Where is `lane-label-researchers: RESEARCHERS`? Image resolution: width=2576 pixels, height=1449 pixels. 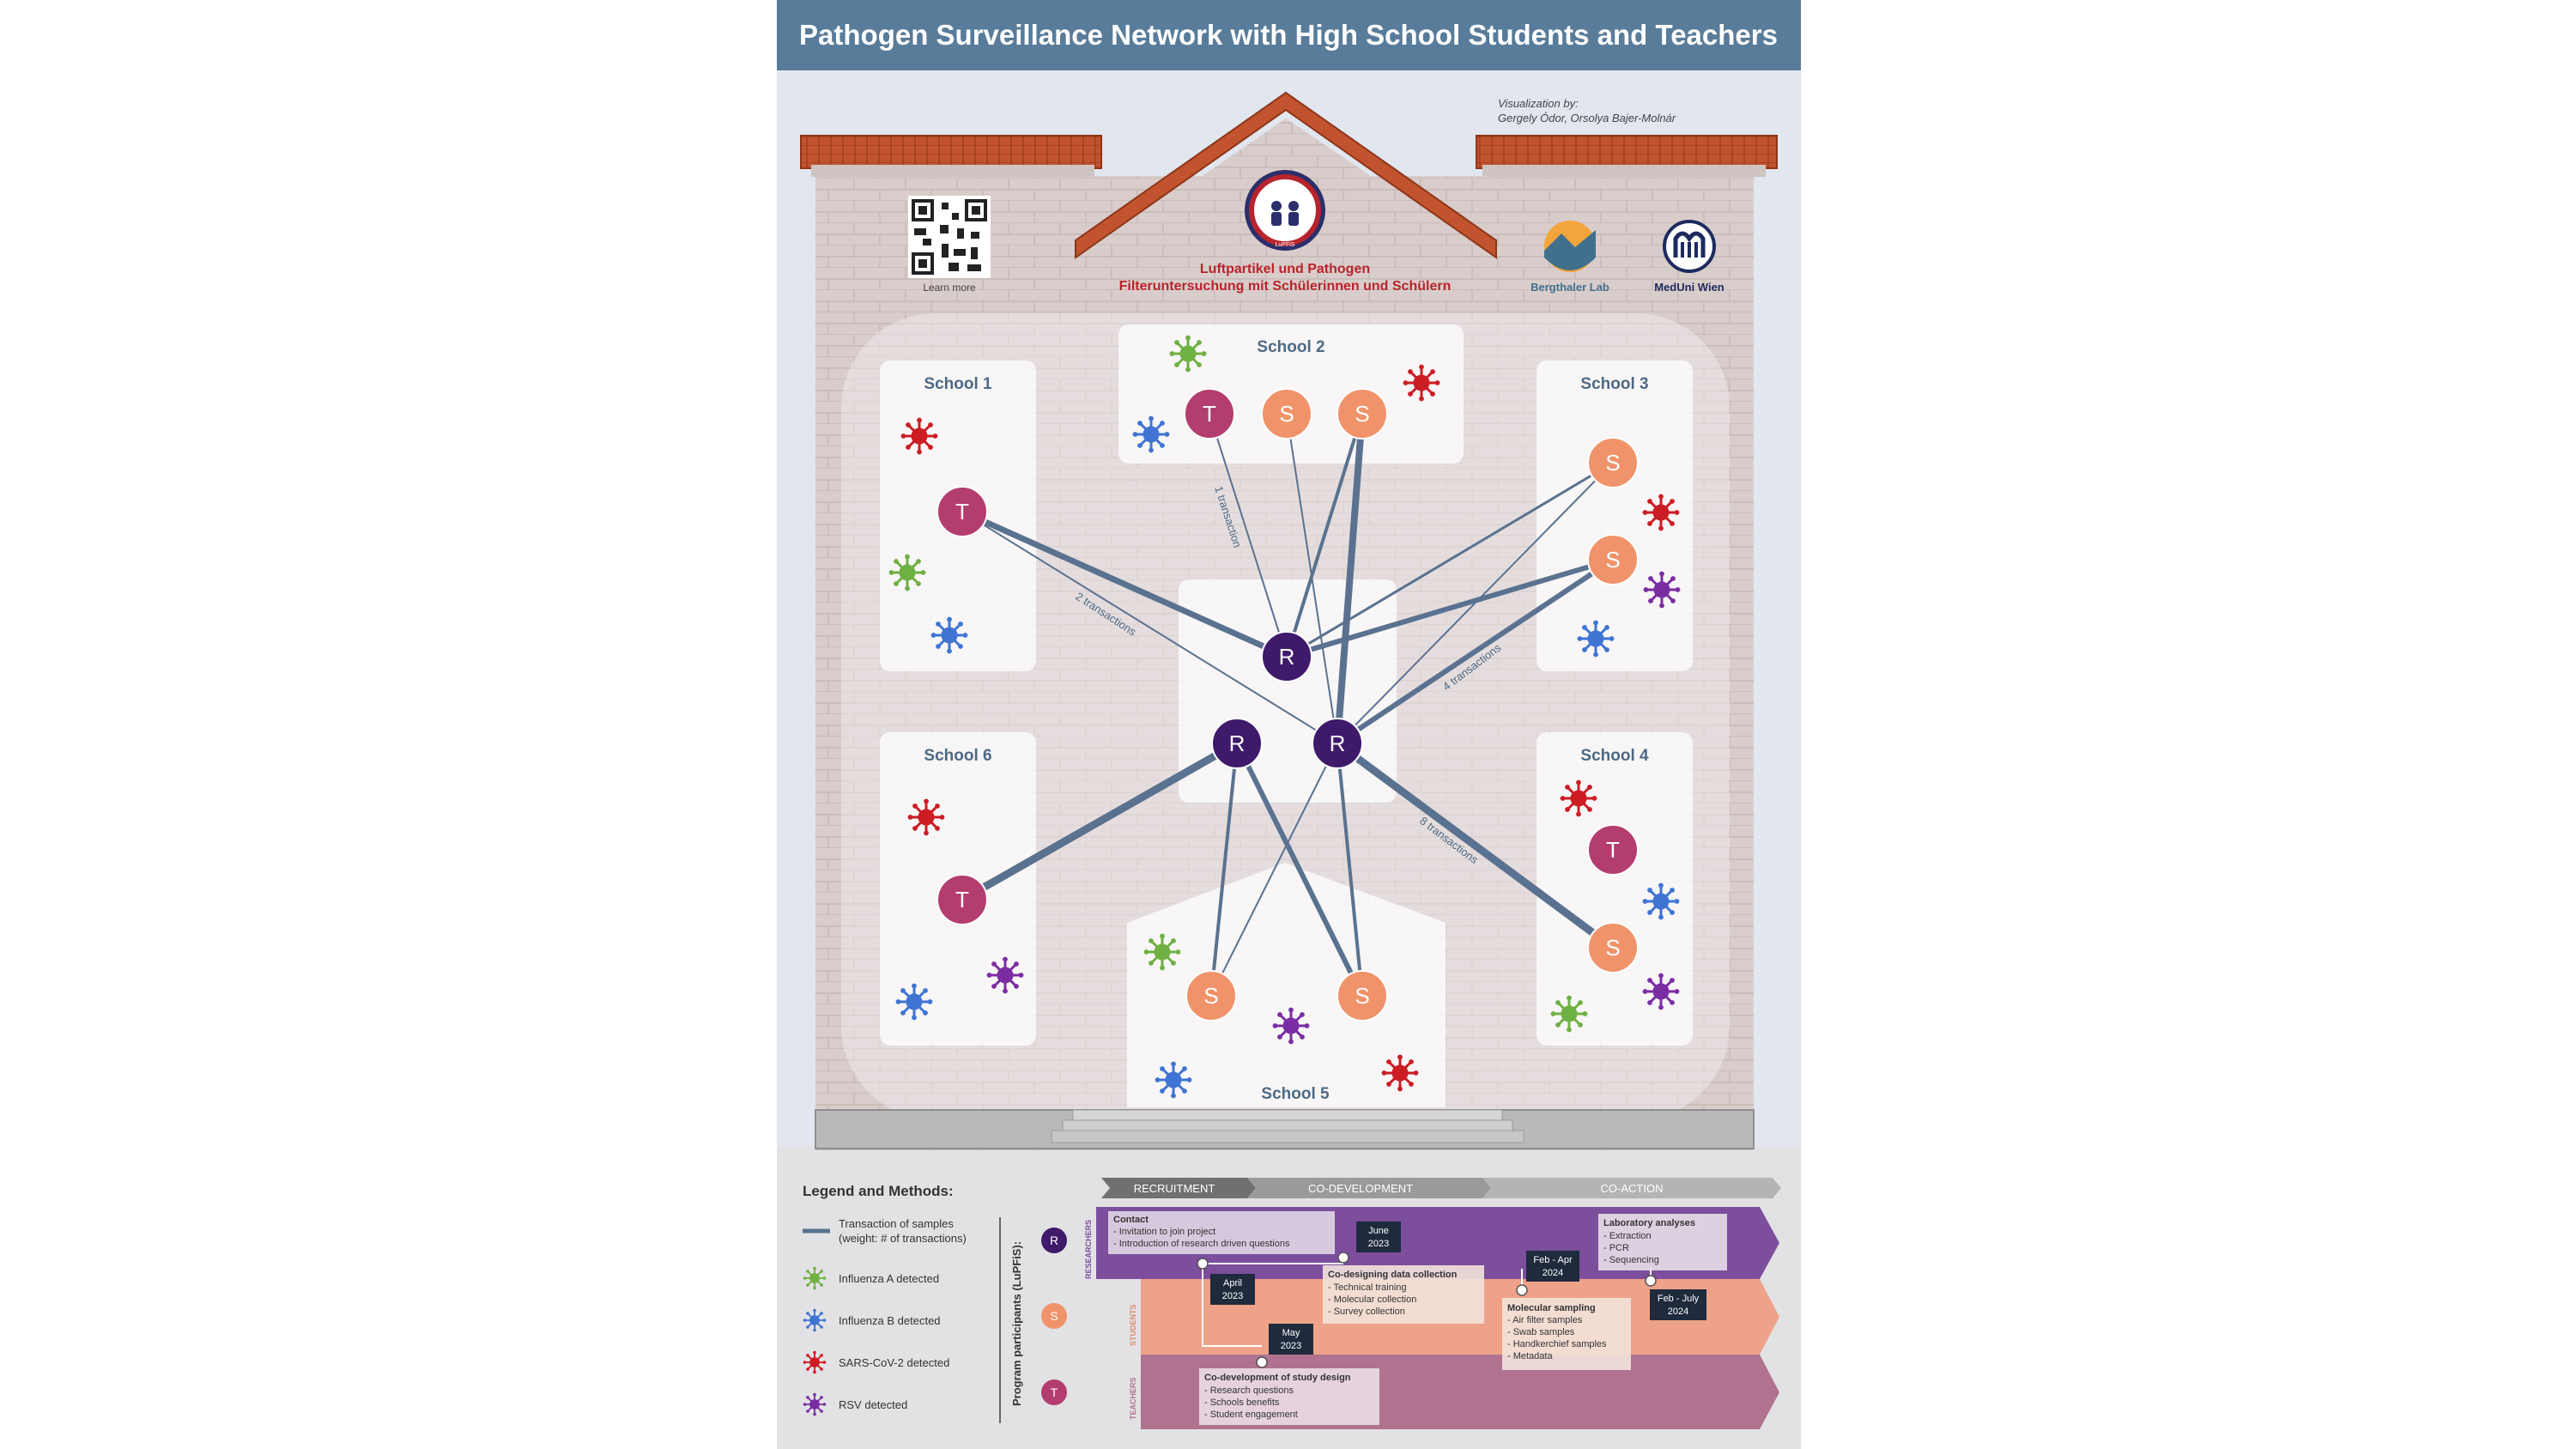
lane-label-researchers: RESEARCHERS is located at coordinates (1088, 1249).